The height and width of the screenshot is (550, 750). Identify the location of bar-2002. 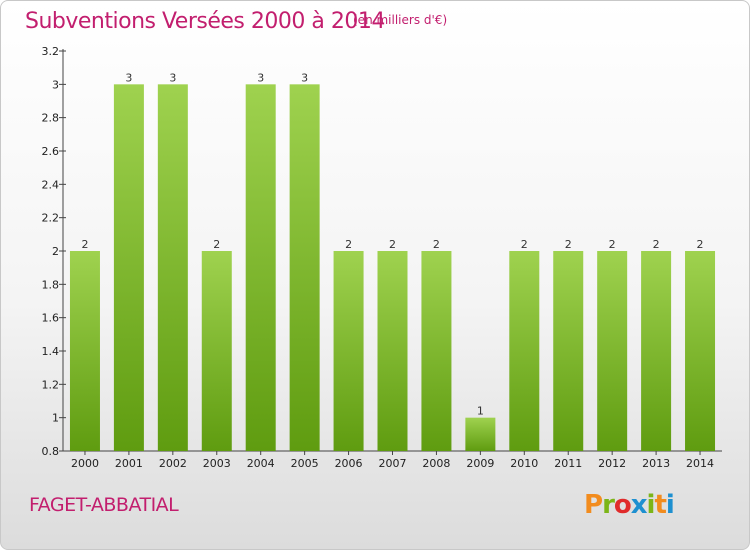
(172, 267).